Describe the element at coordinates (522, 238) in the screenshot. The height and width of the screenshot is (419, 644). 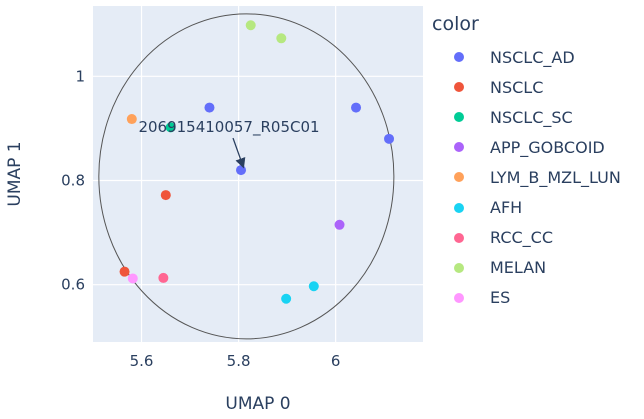
I see `legend-label: RCC_CC` at that location.